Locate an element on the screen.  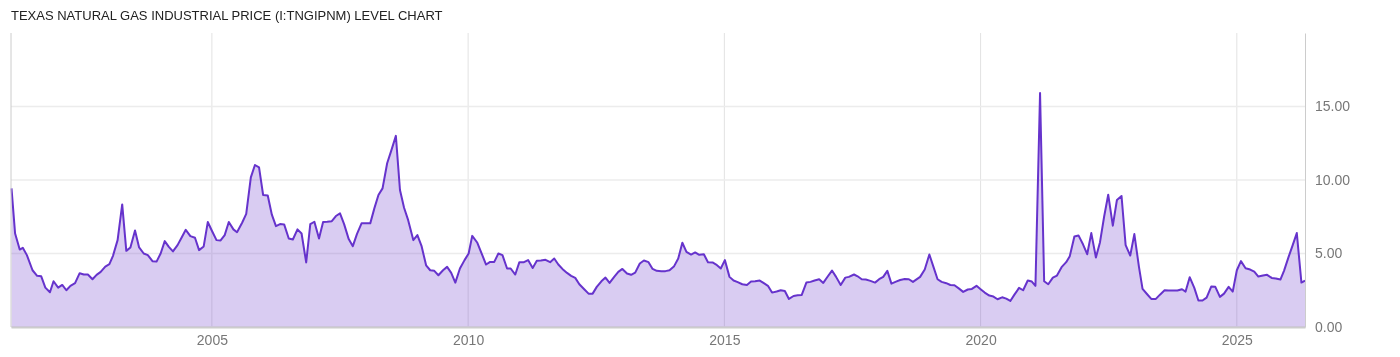
x-tick-label: 2010 is located at coordinates (469, 339).